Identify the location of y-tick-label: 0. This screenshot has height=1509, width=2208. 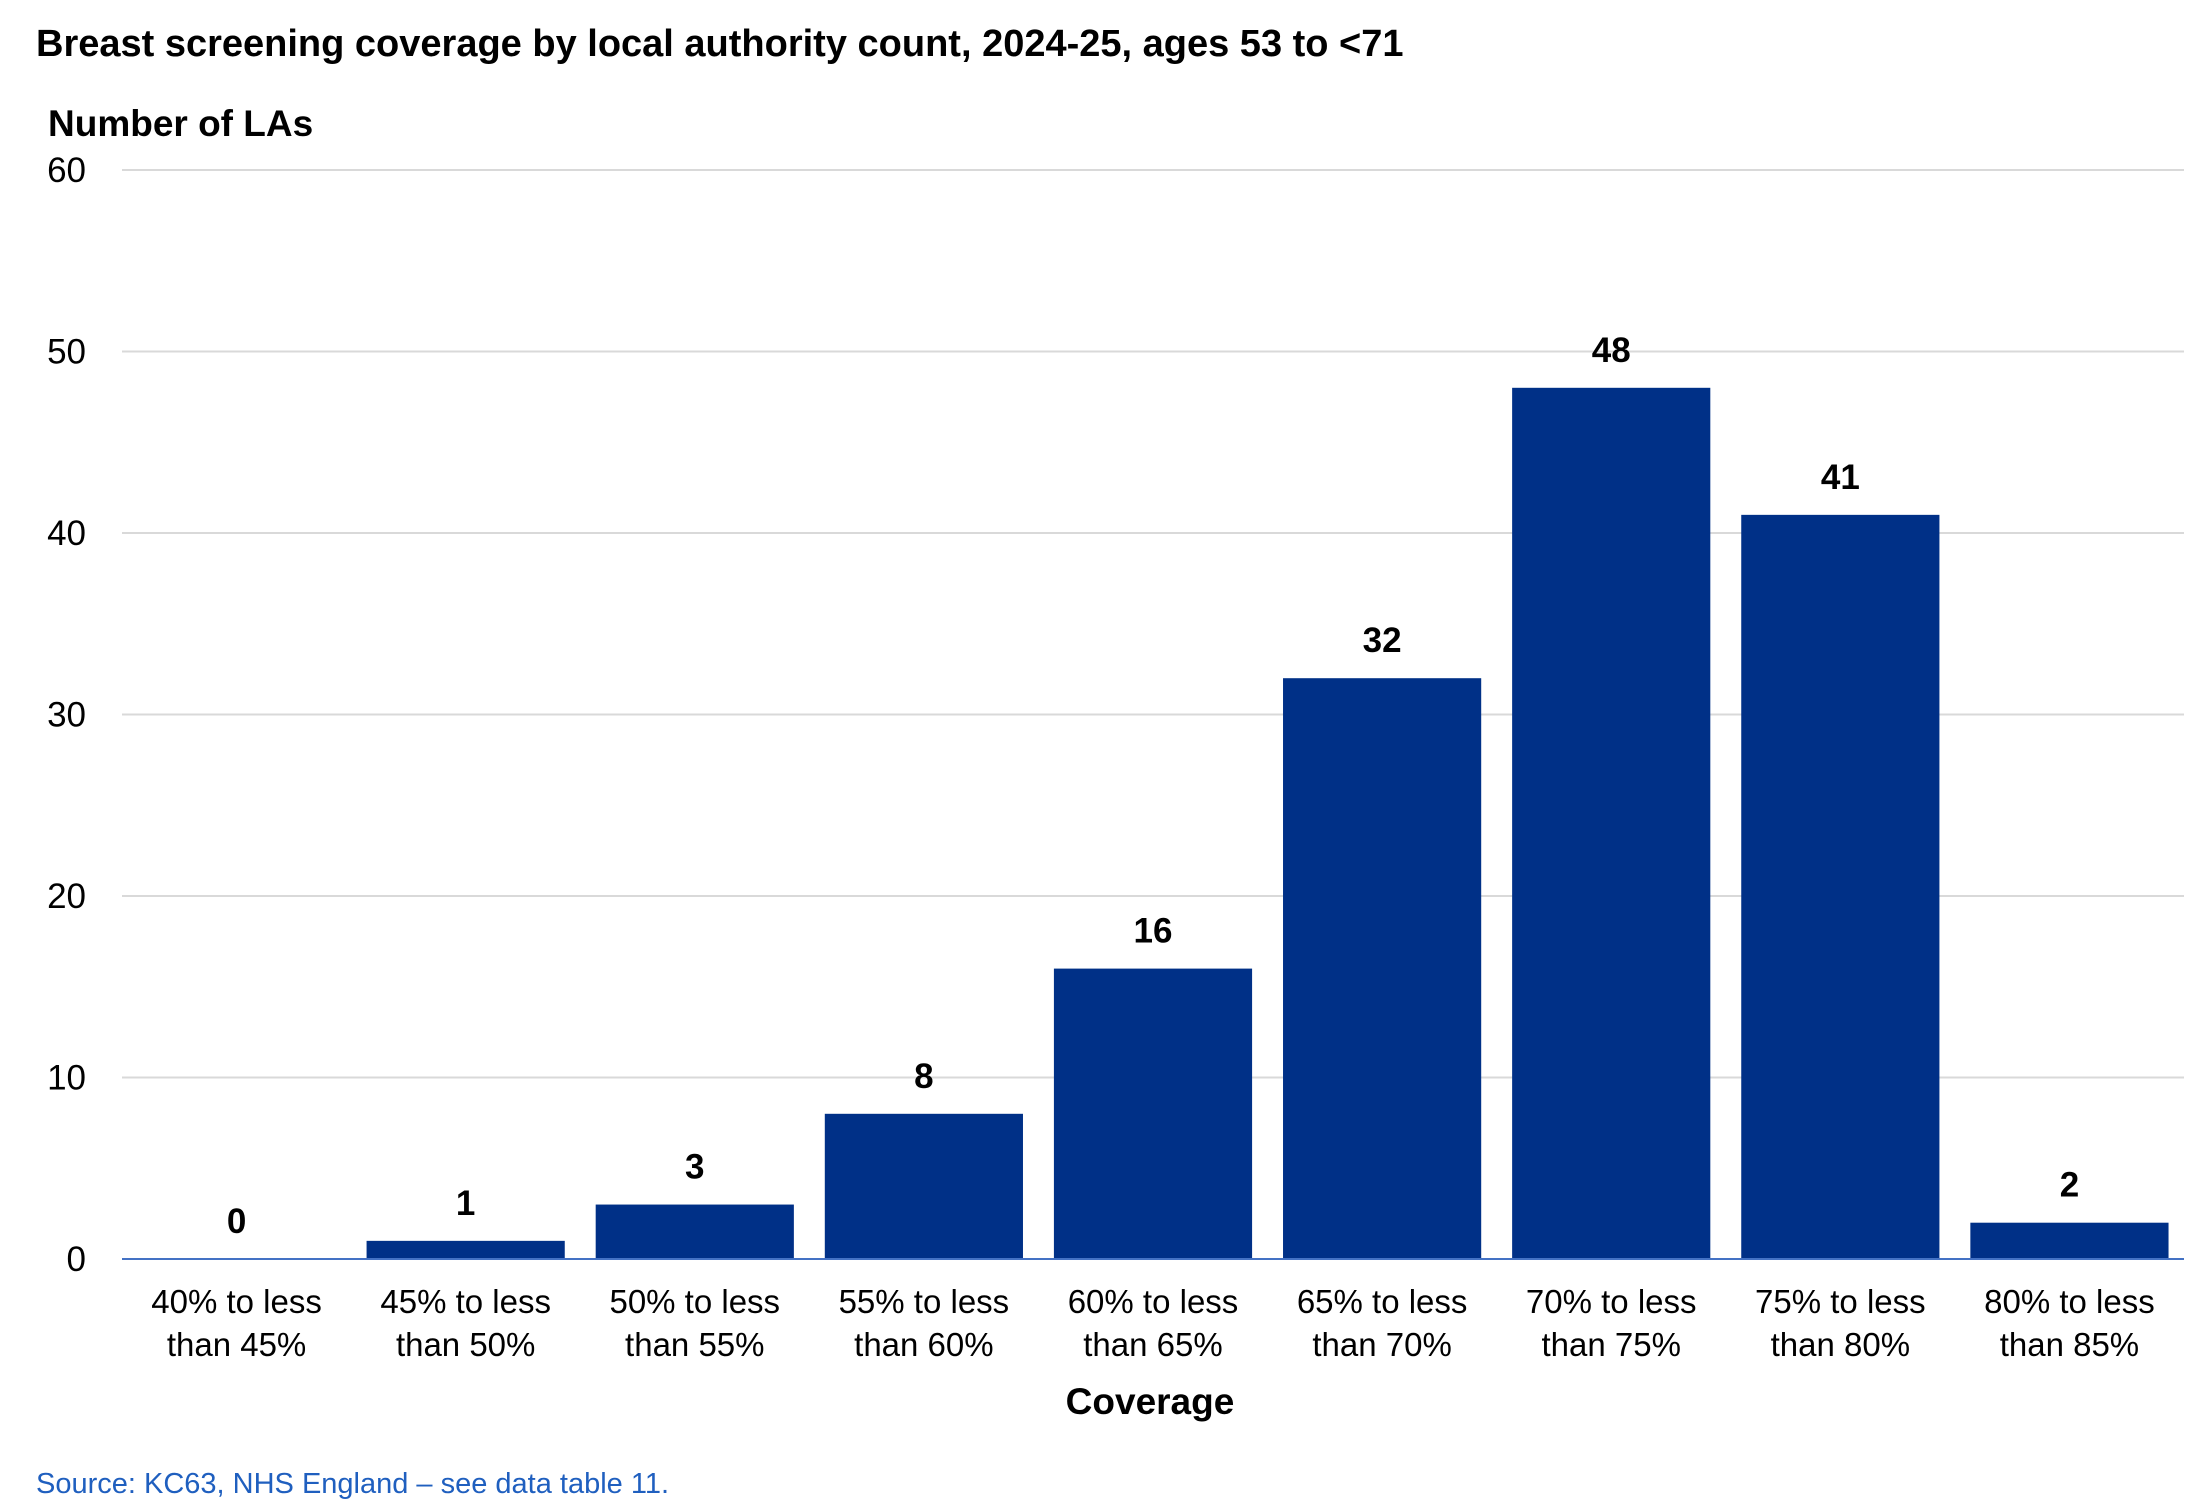
(76, 1259).